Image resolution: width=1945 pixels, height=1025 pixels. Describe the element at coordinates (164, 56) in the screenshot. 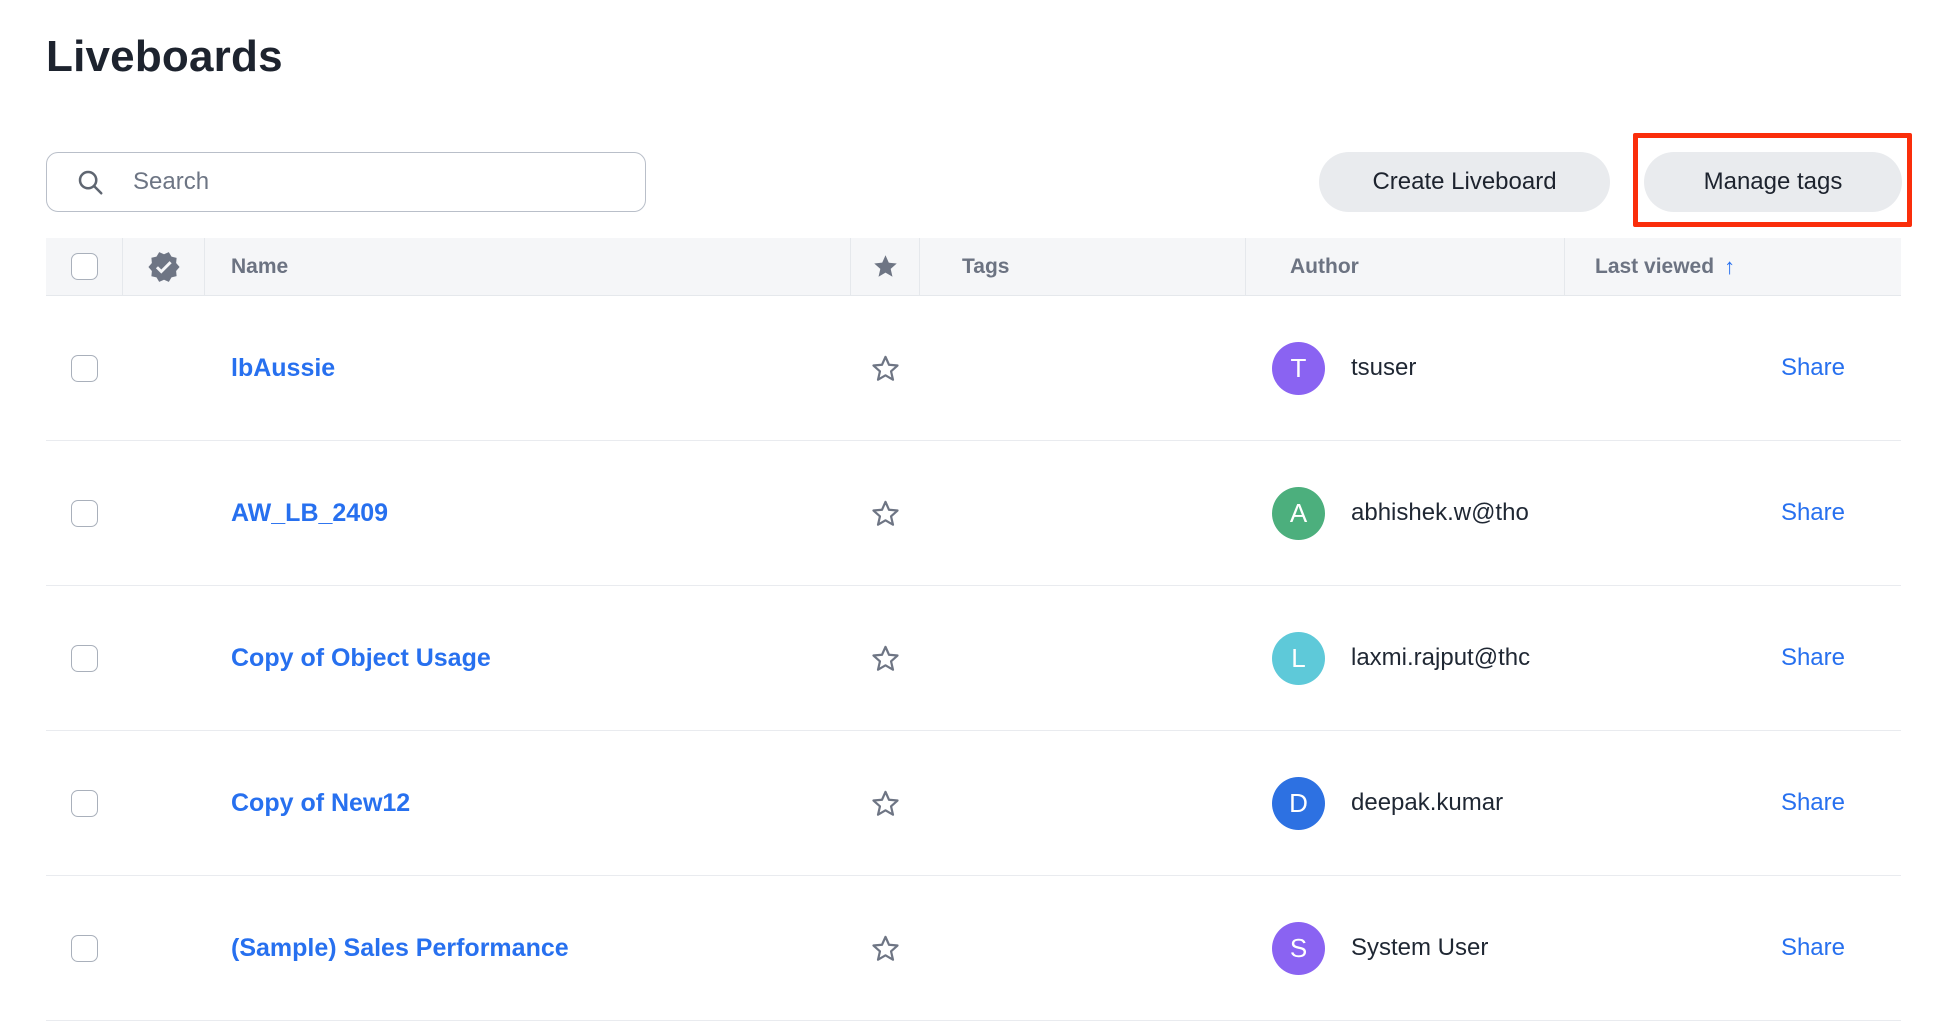

I see `page-title: Liveboards` at that location.